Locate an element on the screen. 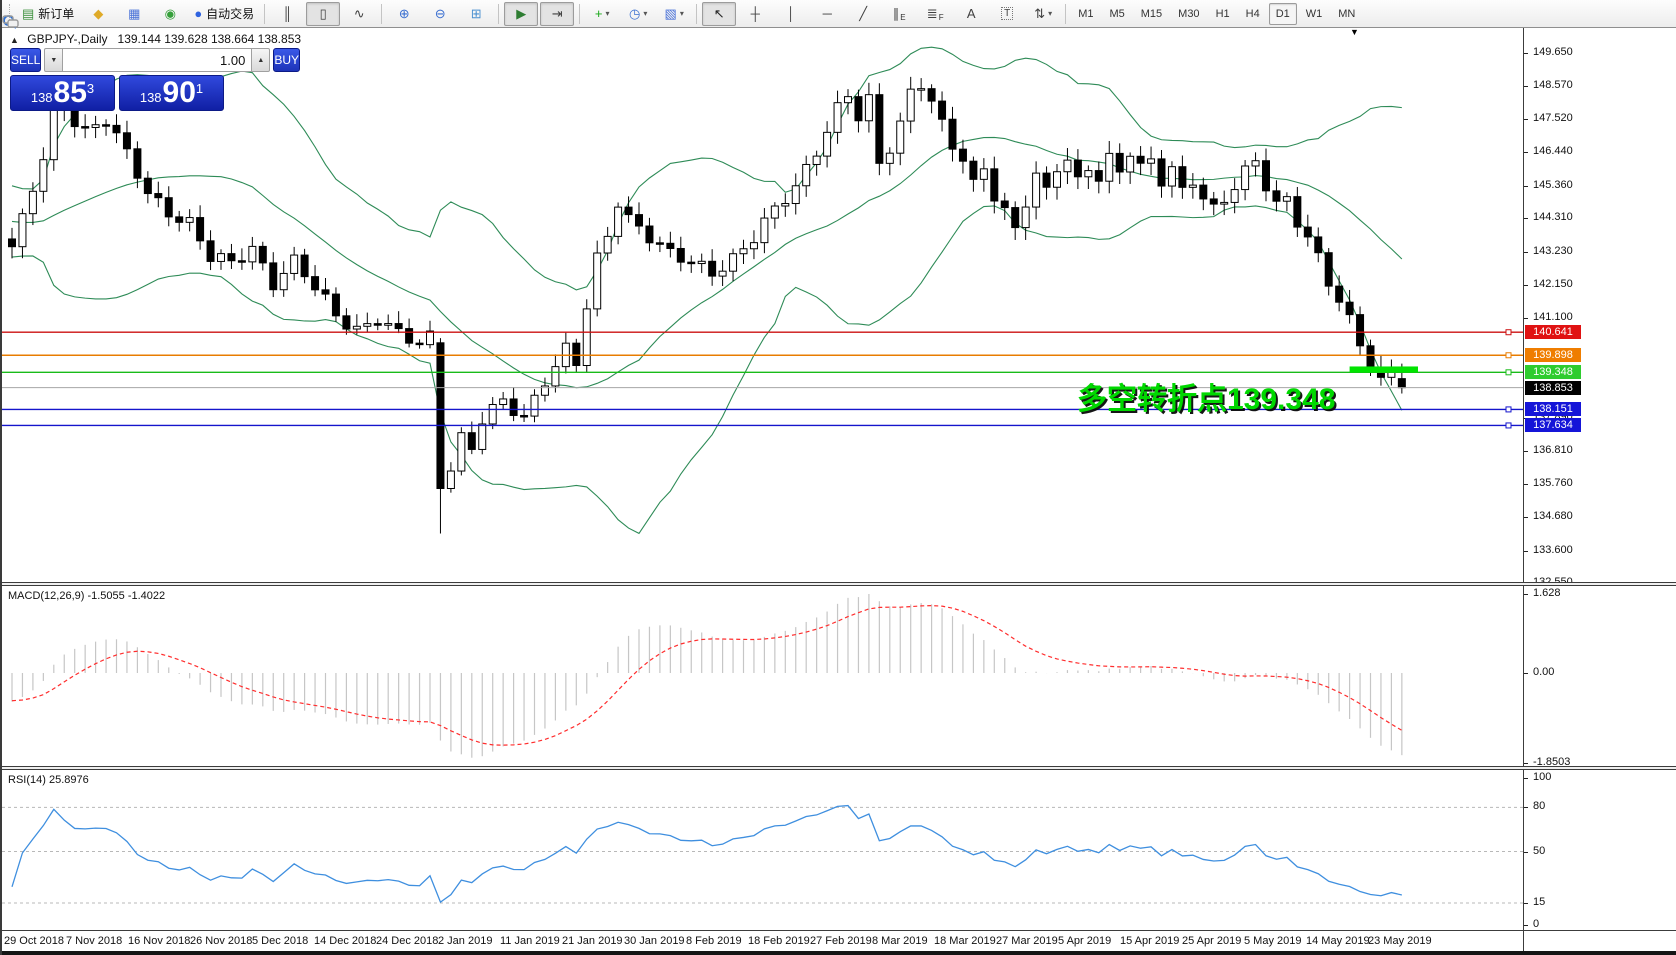  sell-button: SELL is located at coordinates (26, 60).